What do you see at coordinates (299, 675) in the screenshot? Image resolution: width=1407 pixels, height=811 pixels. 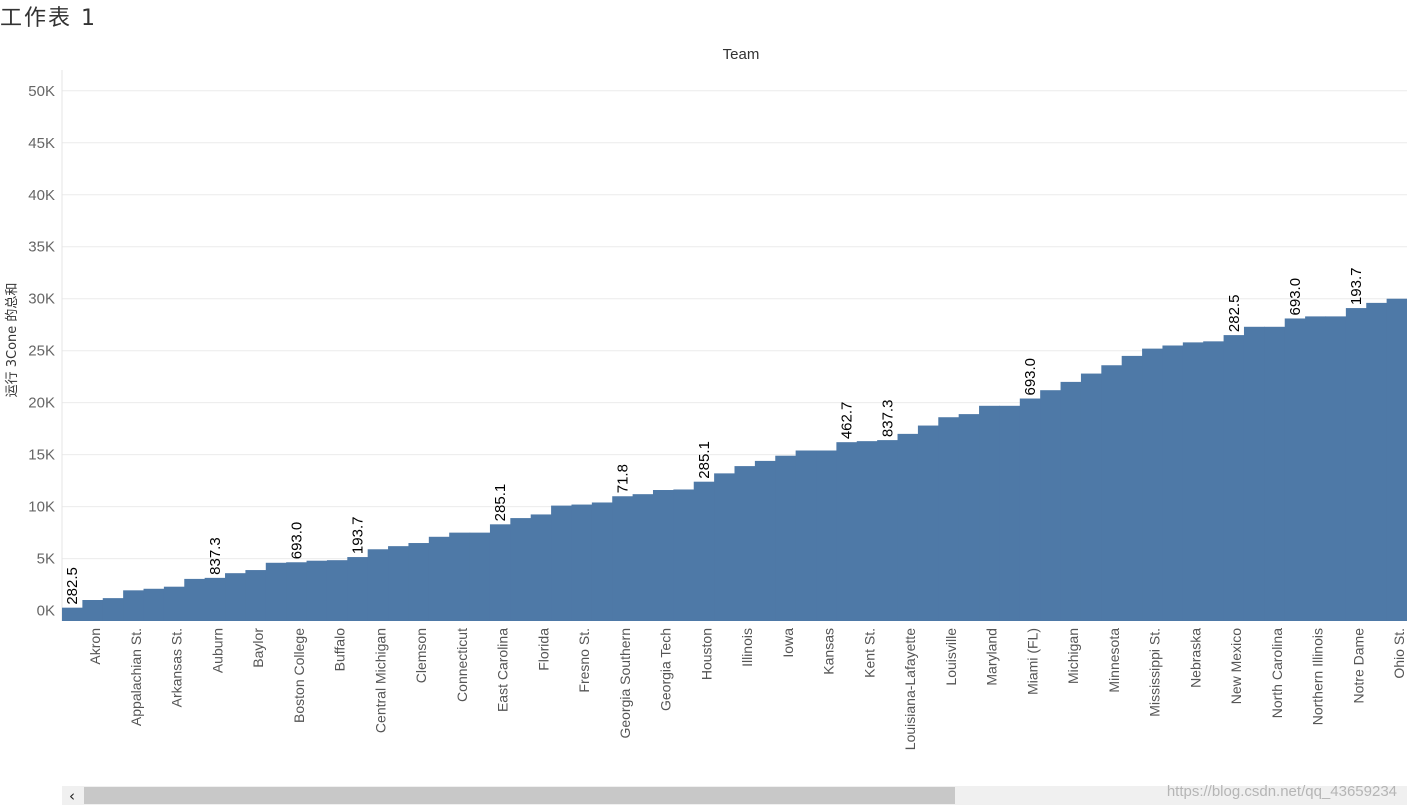 I see `x-tick-label: Boston College` at bounding box center [299, 675].